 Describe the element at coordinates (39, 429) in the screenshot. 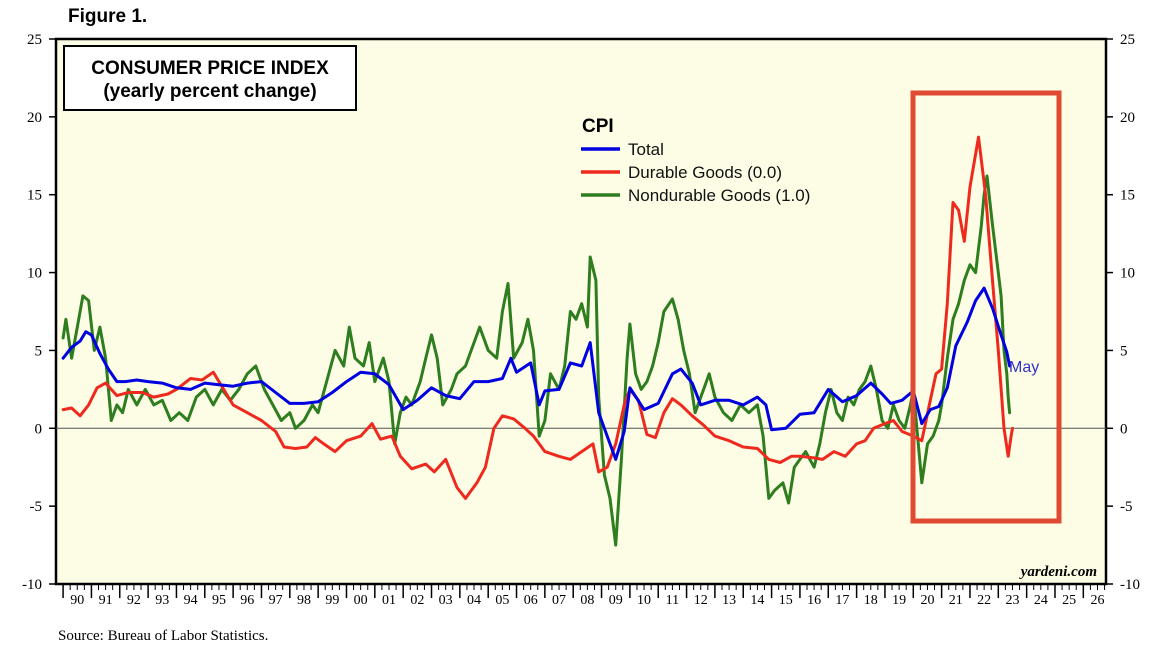

I see `y-tick-label-left: 0` at that location.